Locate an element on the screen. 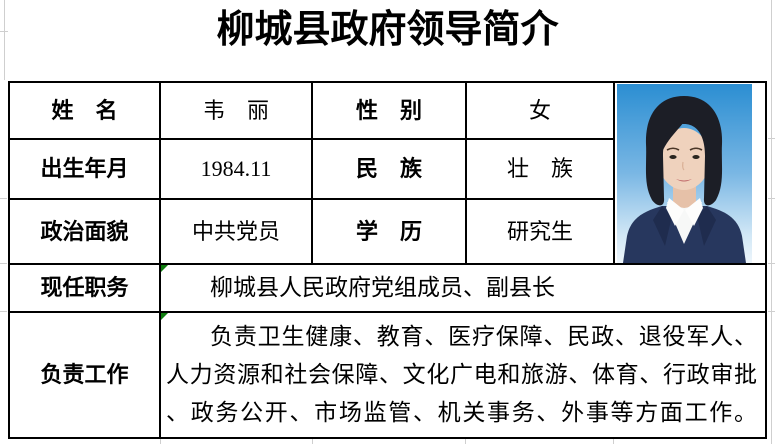  duty-text-line: 负责卫生健康、教育、医疗保障、民政、退役军人、 is located at coordinates (483, 336).